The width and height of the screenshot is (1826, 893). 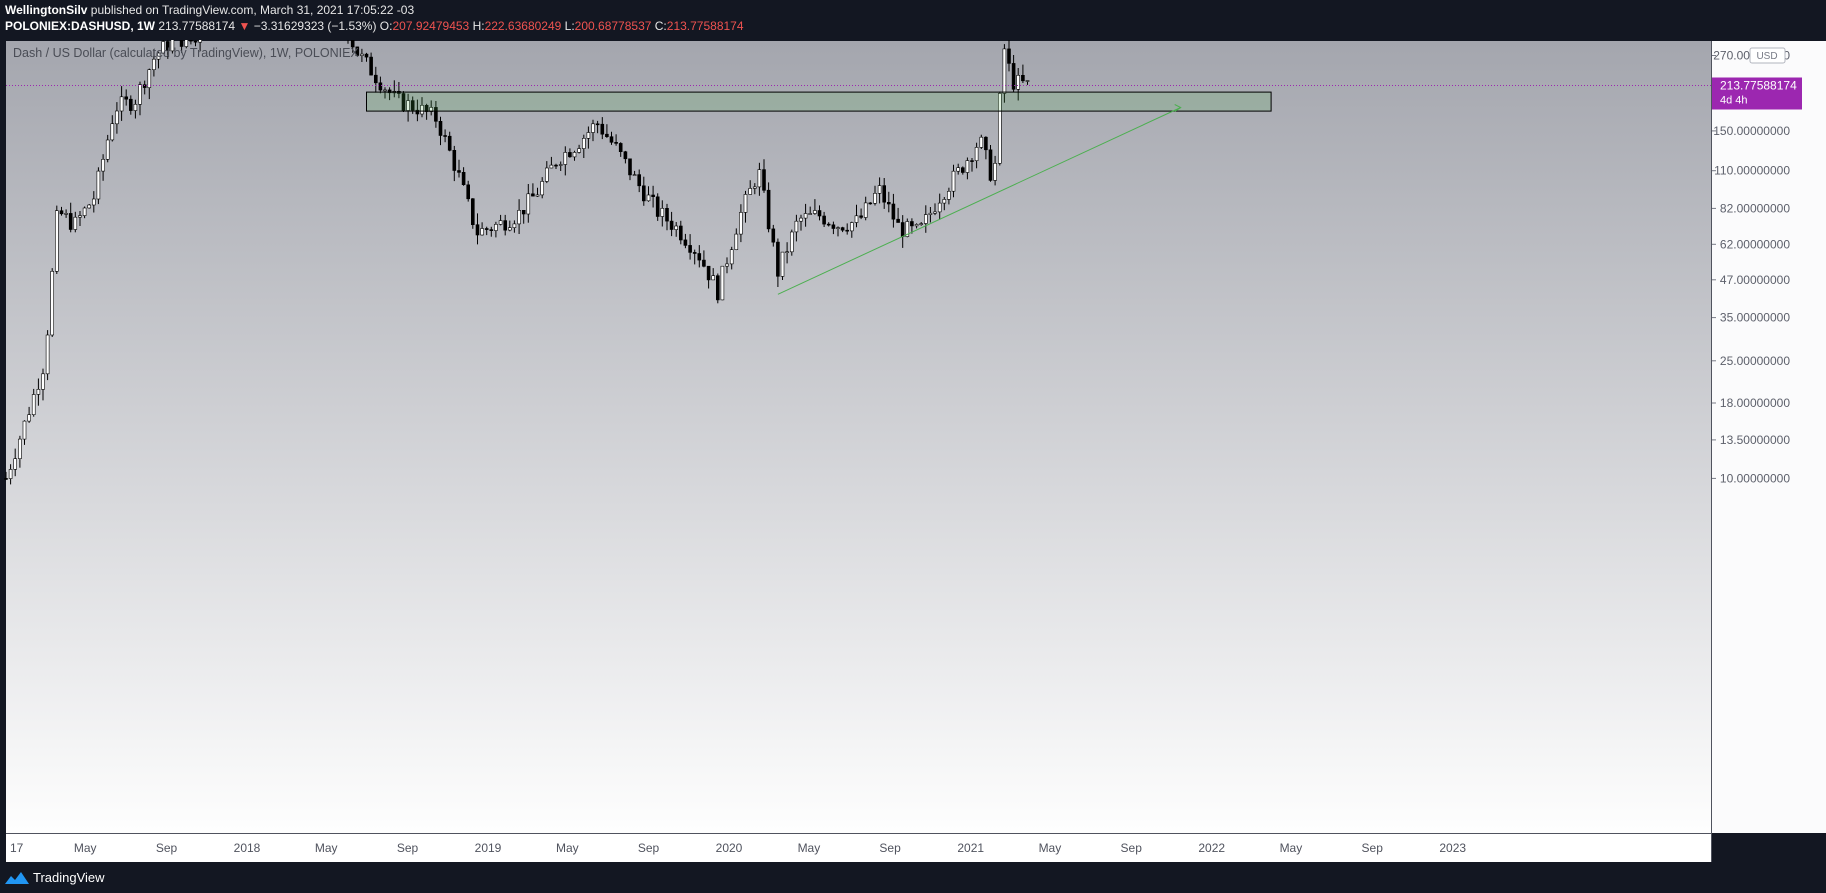 What do you see at coordinates (649, 848) in the screenshot?
I see `x-tick-label: Sep` at bounding box center [649, 848].